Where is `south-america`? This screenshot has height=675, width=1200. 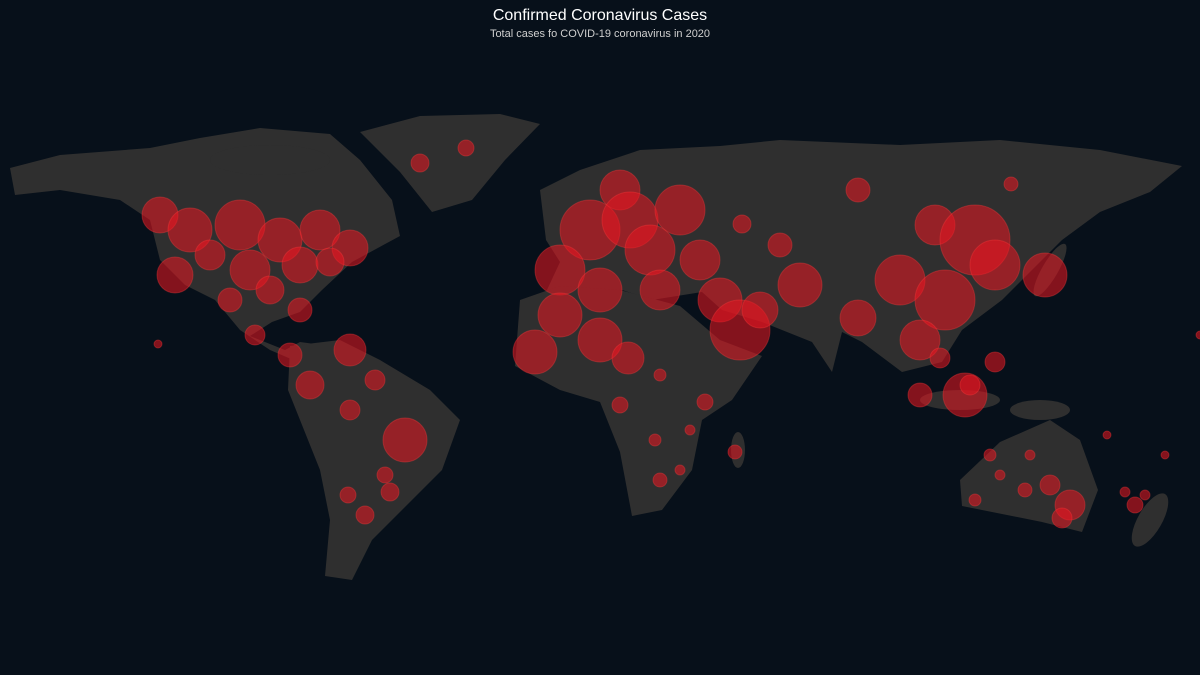
south-america is located at coordinates (374, 460).